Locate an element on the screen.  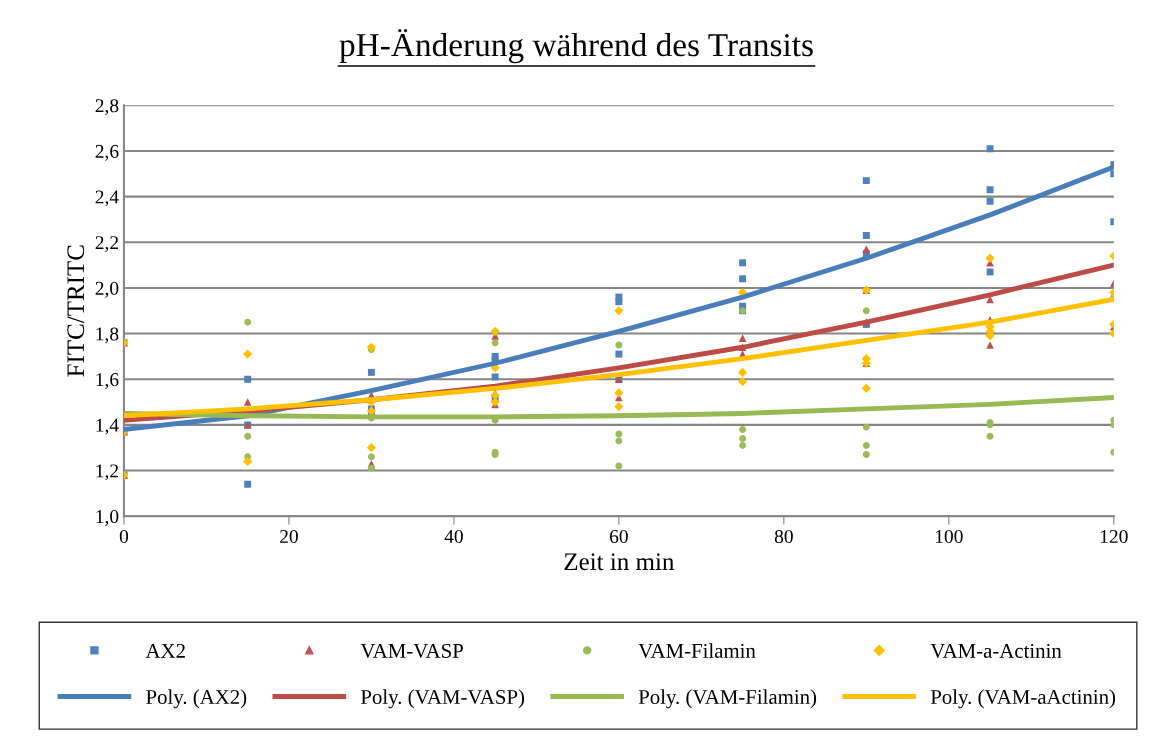
x-tick-label: 120 is located at coordinates (1114, 536).